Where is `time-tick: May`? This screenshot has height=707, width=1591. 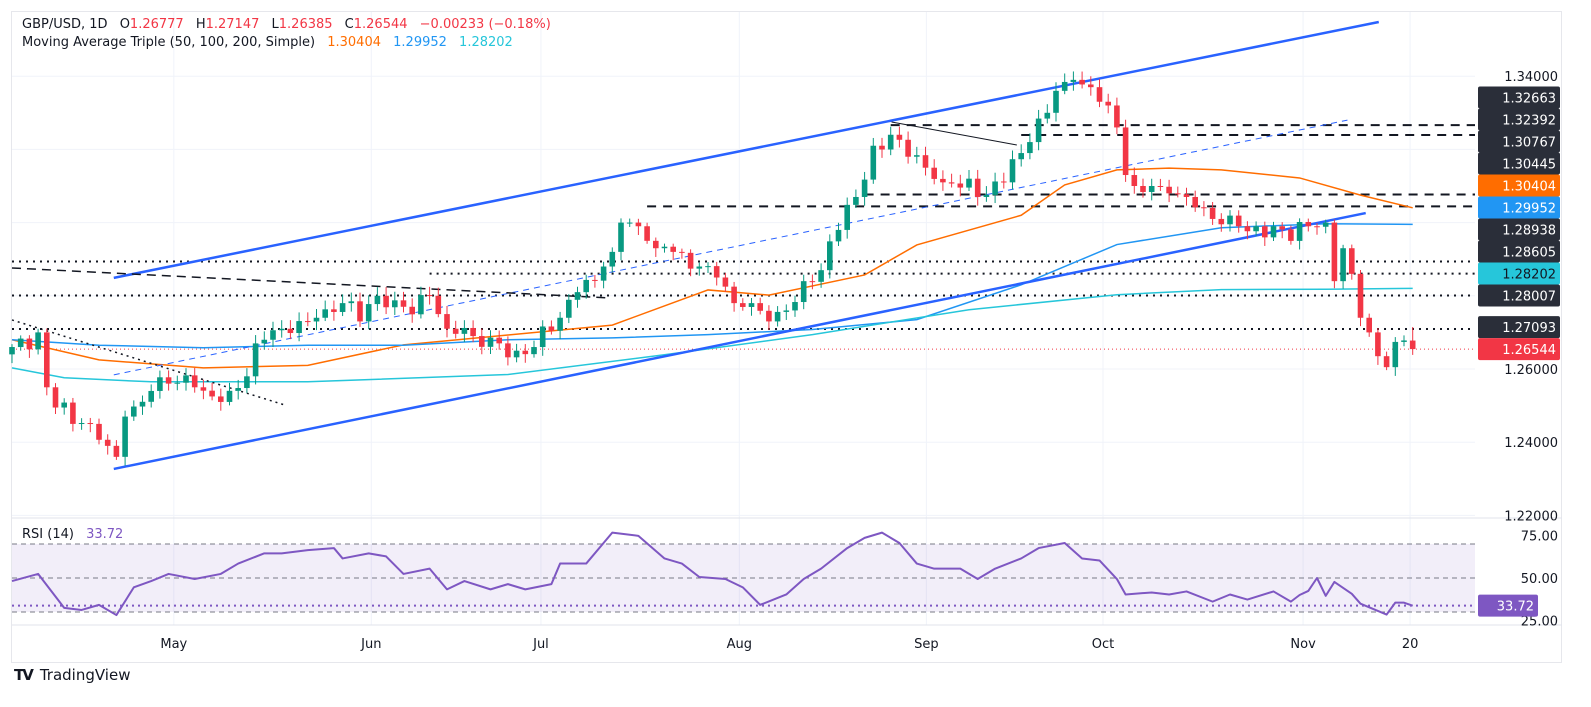
time-tick: May is located at coordinates (173, 644).